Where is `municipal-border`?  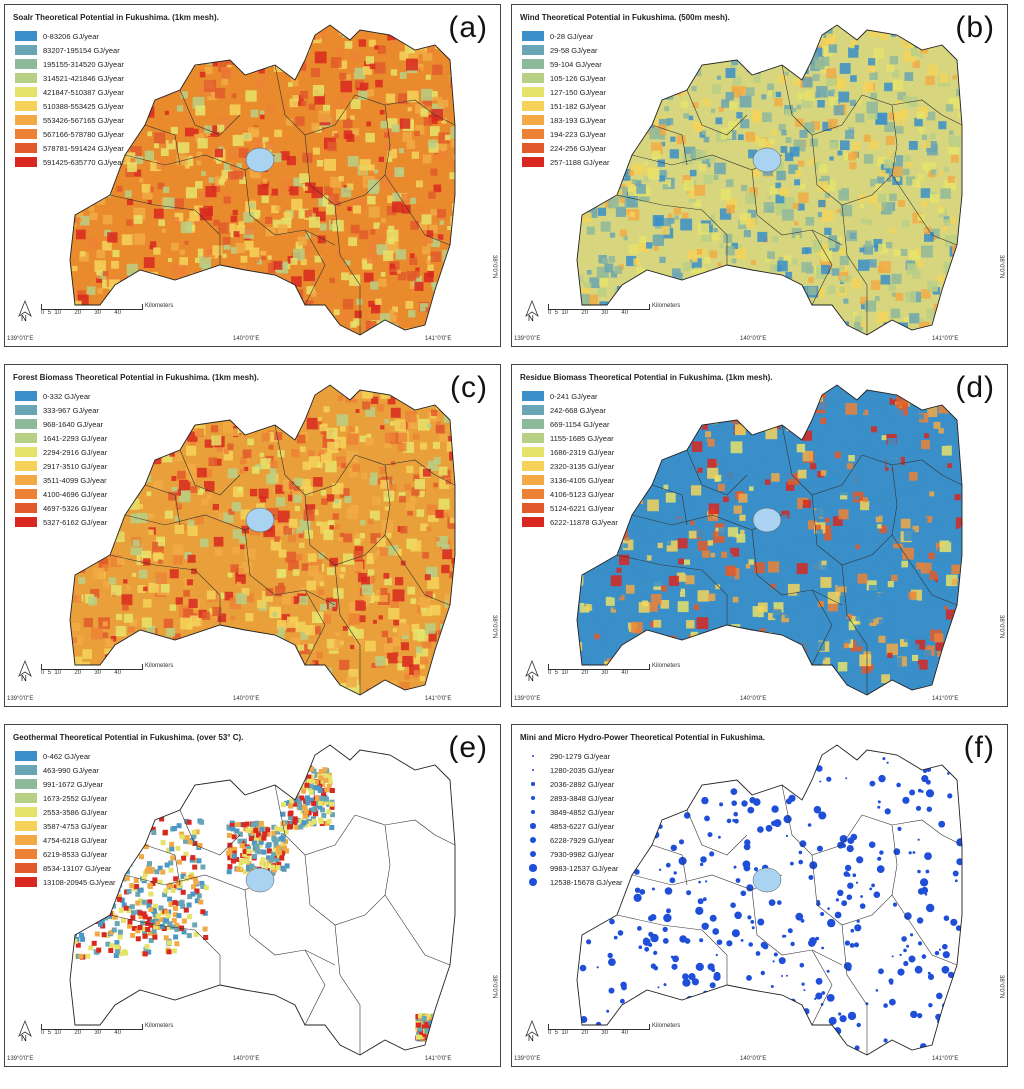
municipal-border is located at coordinates (894, 140).